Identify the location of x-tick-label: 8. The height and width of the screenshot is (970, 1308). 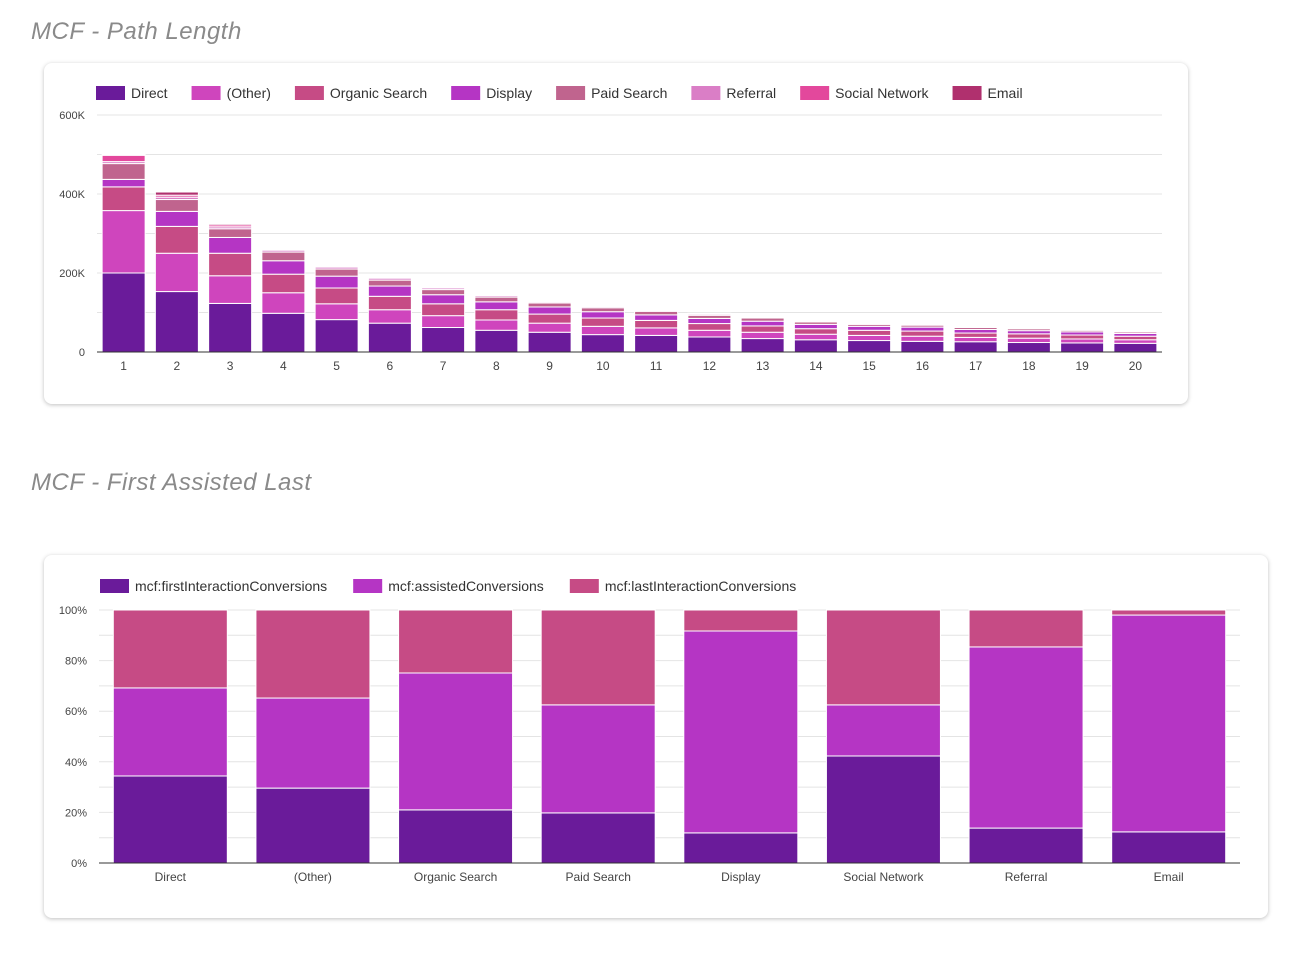
(496, 366).